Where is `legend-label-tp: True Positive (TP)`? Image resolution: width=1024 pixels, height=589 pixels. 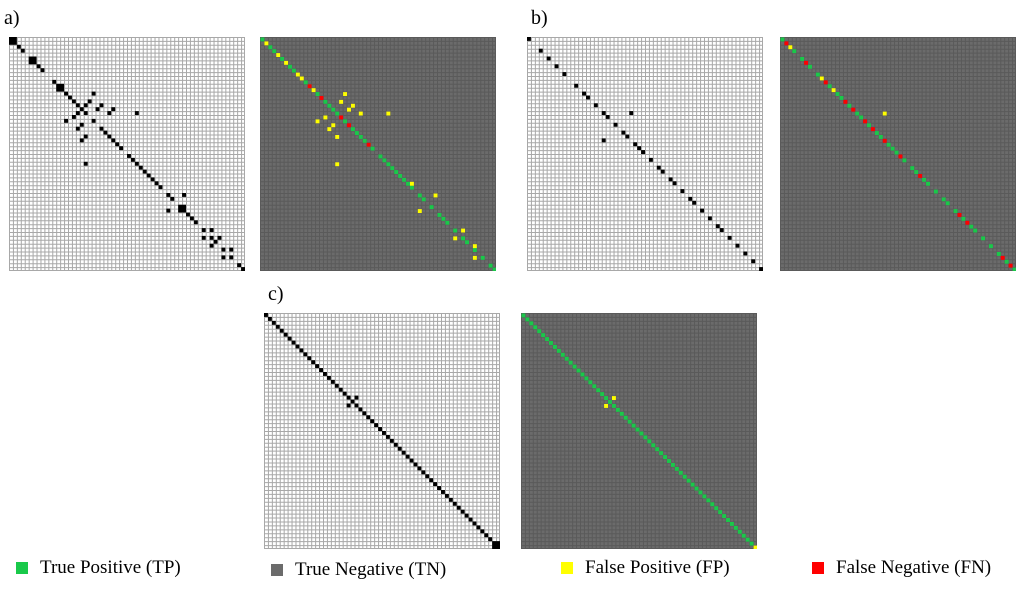
legend-label-tp: True Positive (TP) is located at coordinates (110, 567).